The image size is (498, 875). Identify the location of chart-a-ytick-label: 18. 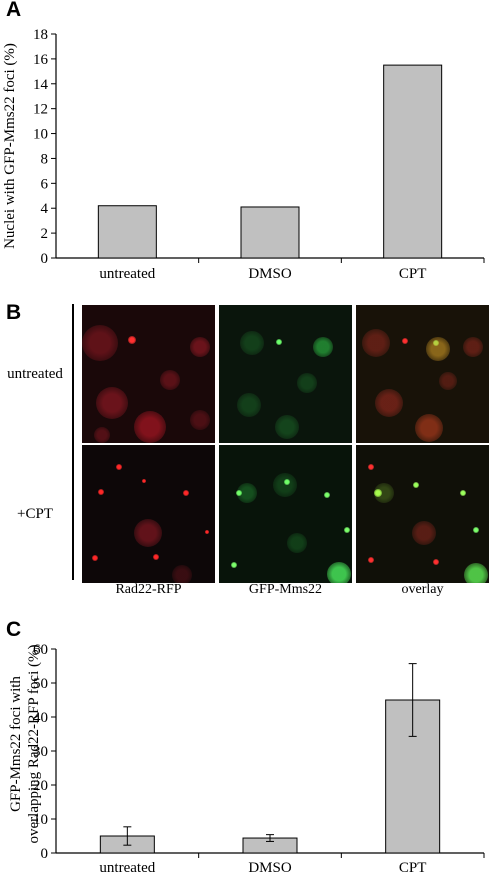
(40, 35).